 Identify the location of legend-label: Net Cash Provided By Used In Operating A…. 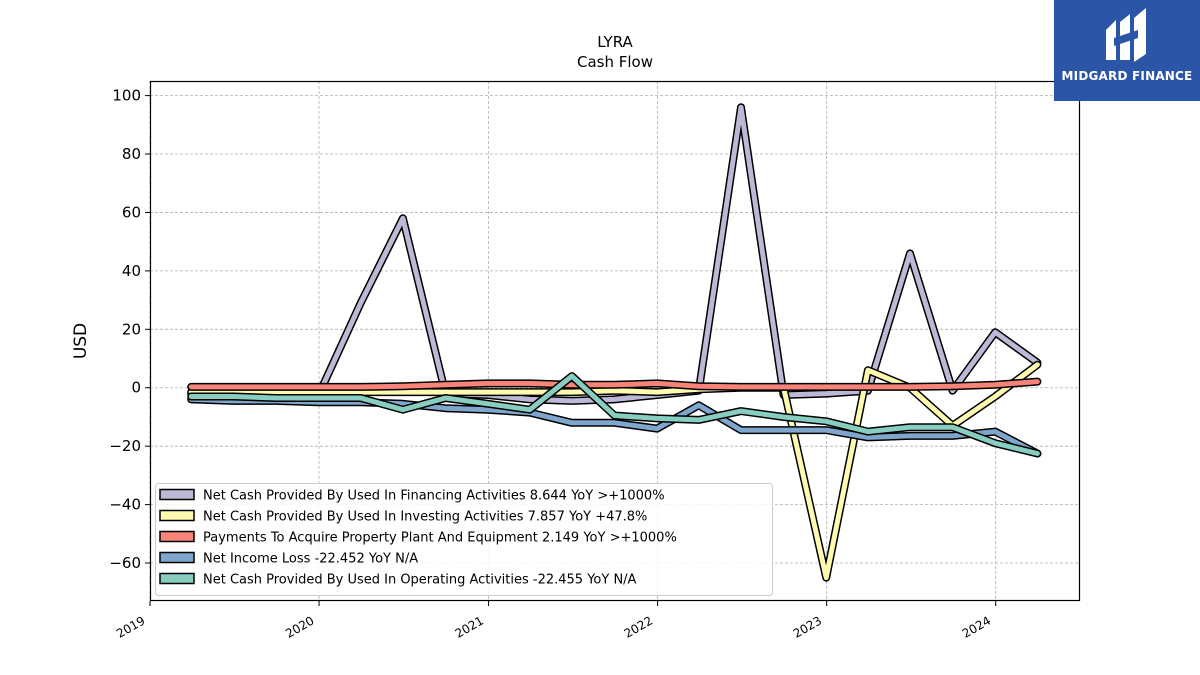
(420, 580).